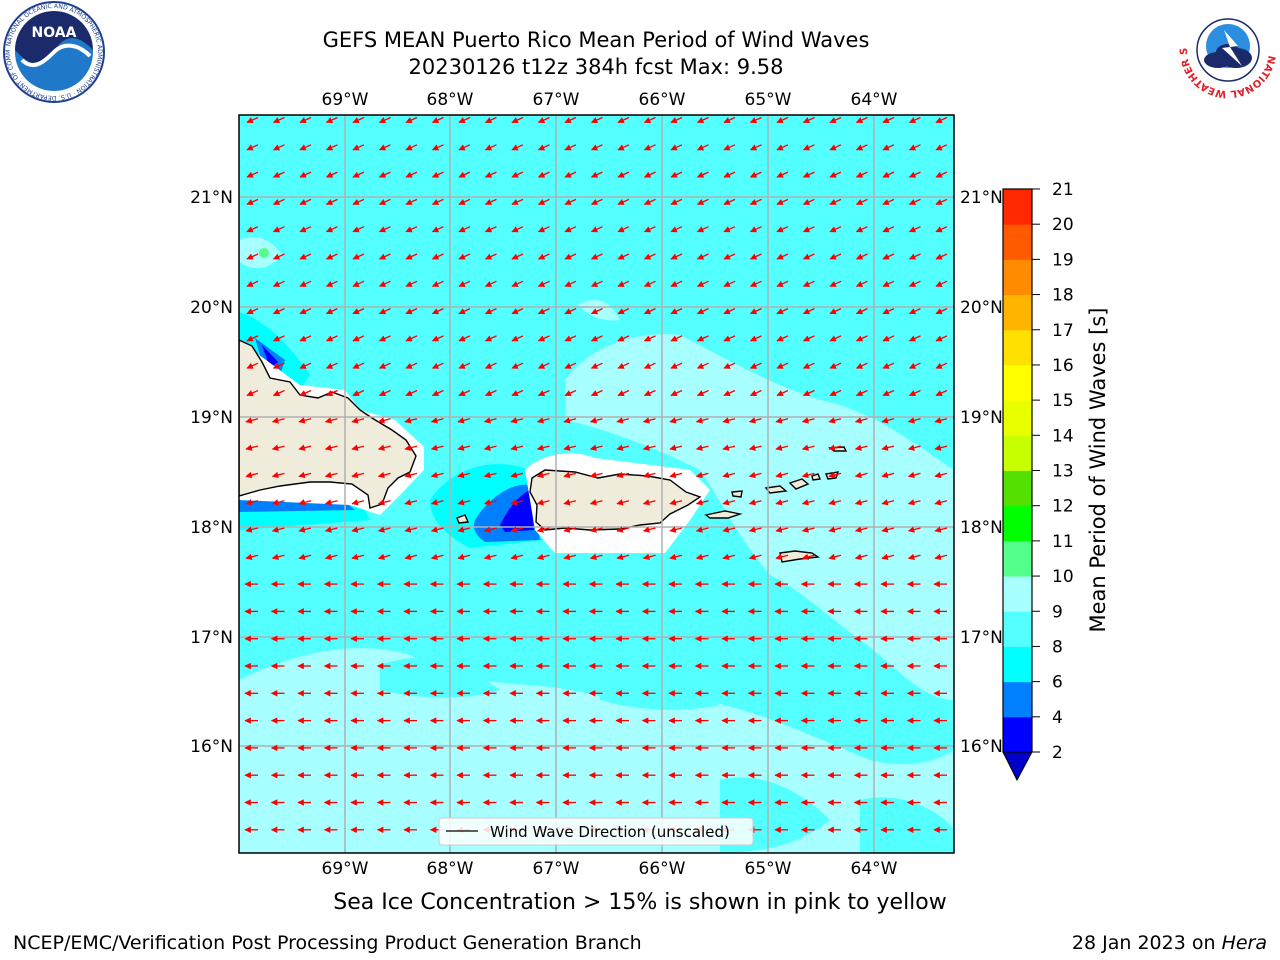 This screenshot has height=960, width=1280. What do you see at coordinates (398, 438) in the screenshot?
I see `period-under-2s-regions` at bounding box center [398, 438].